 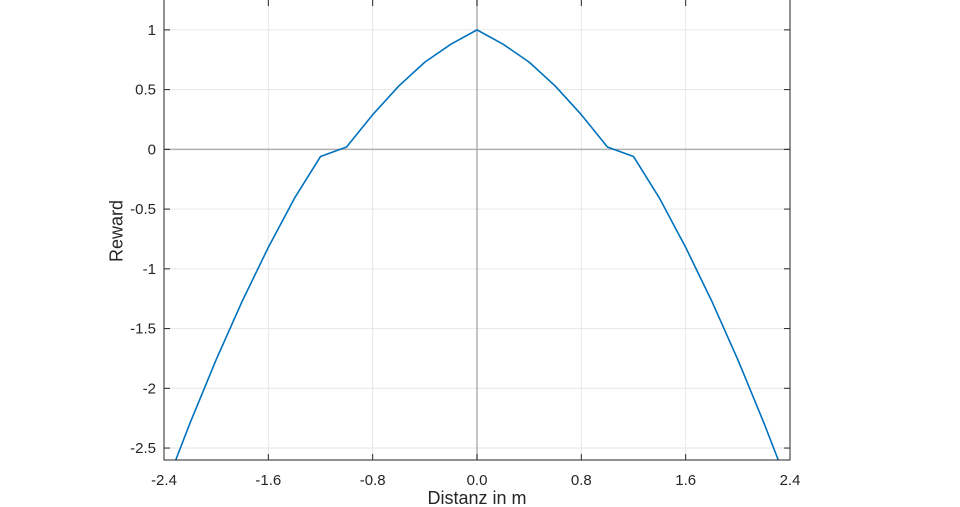 I want to click on x-tick-label: -1.6, so click(x=268, y=480).